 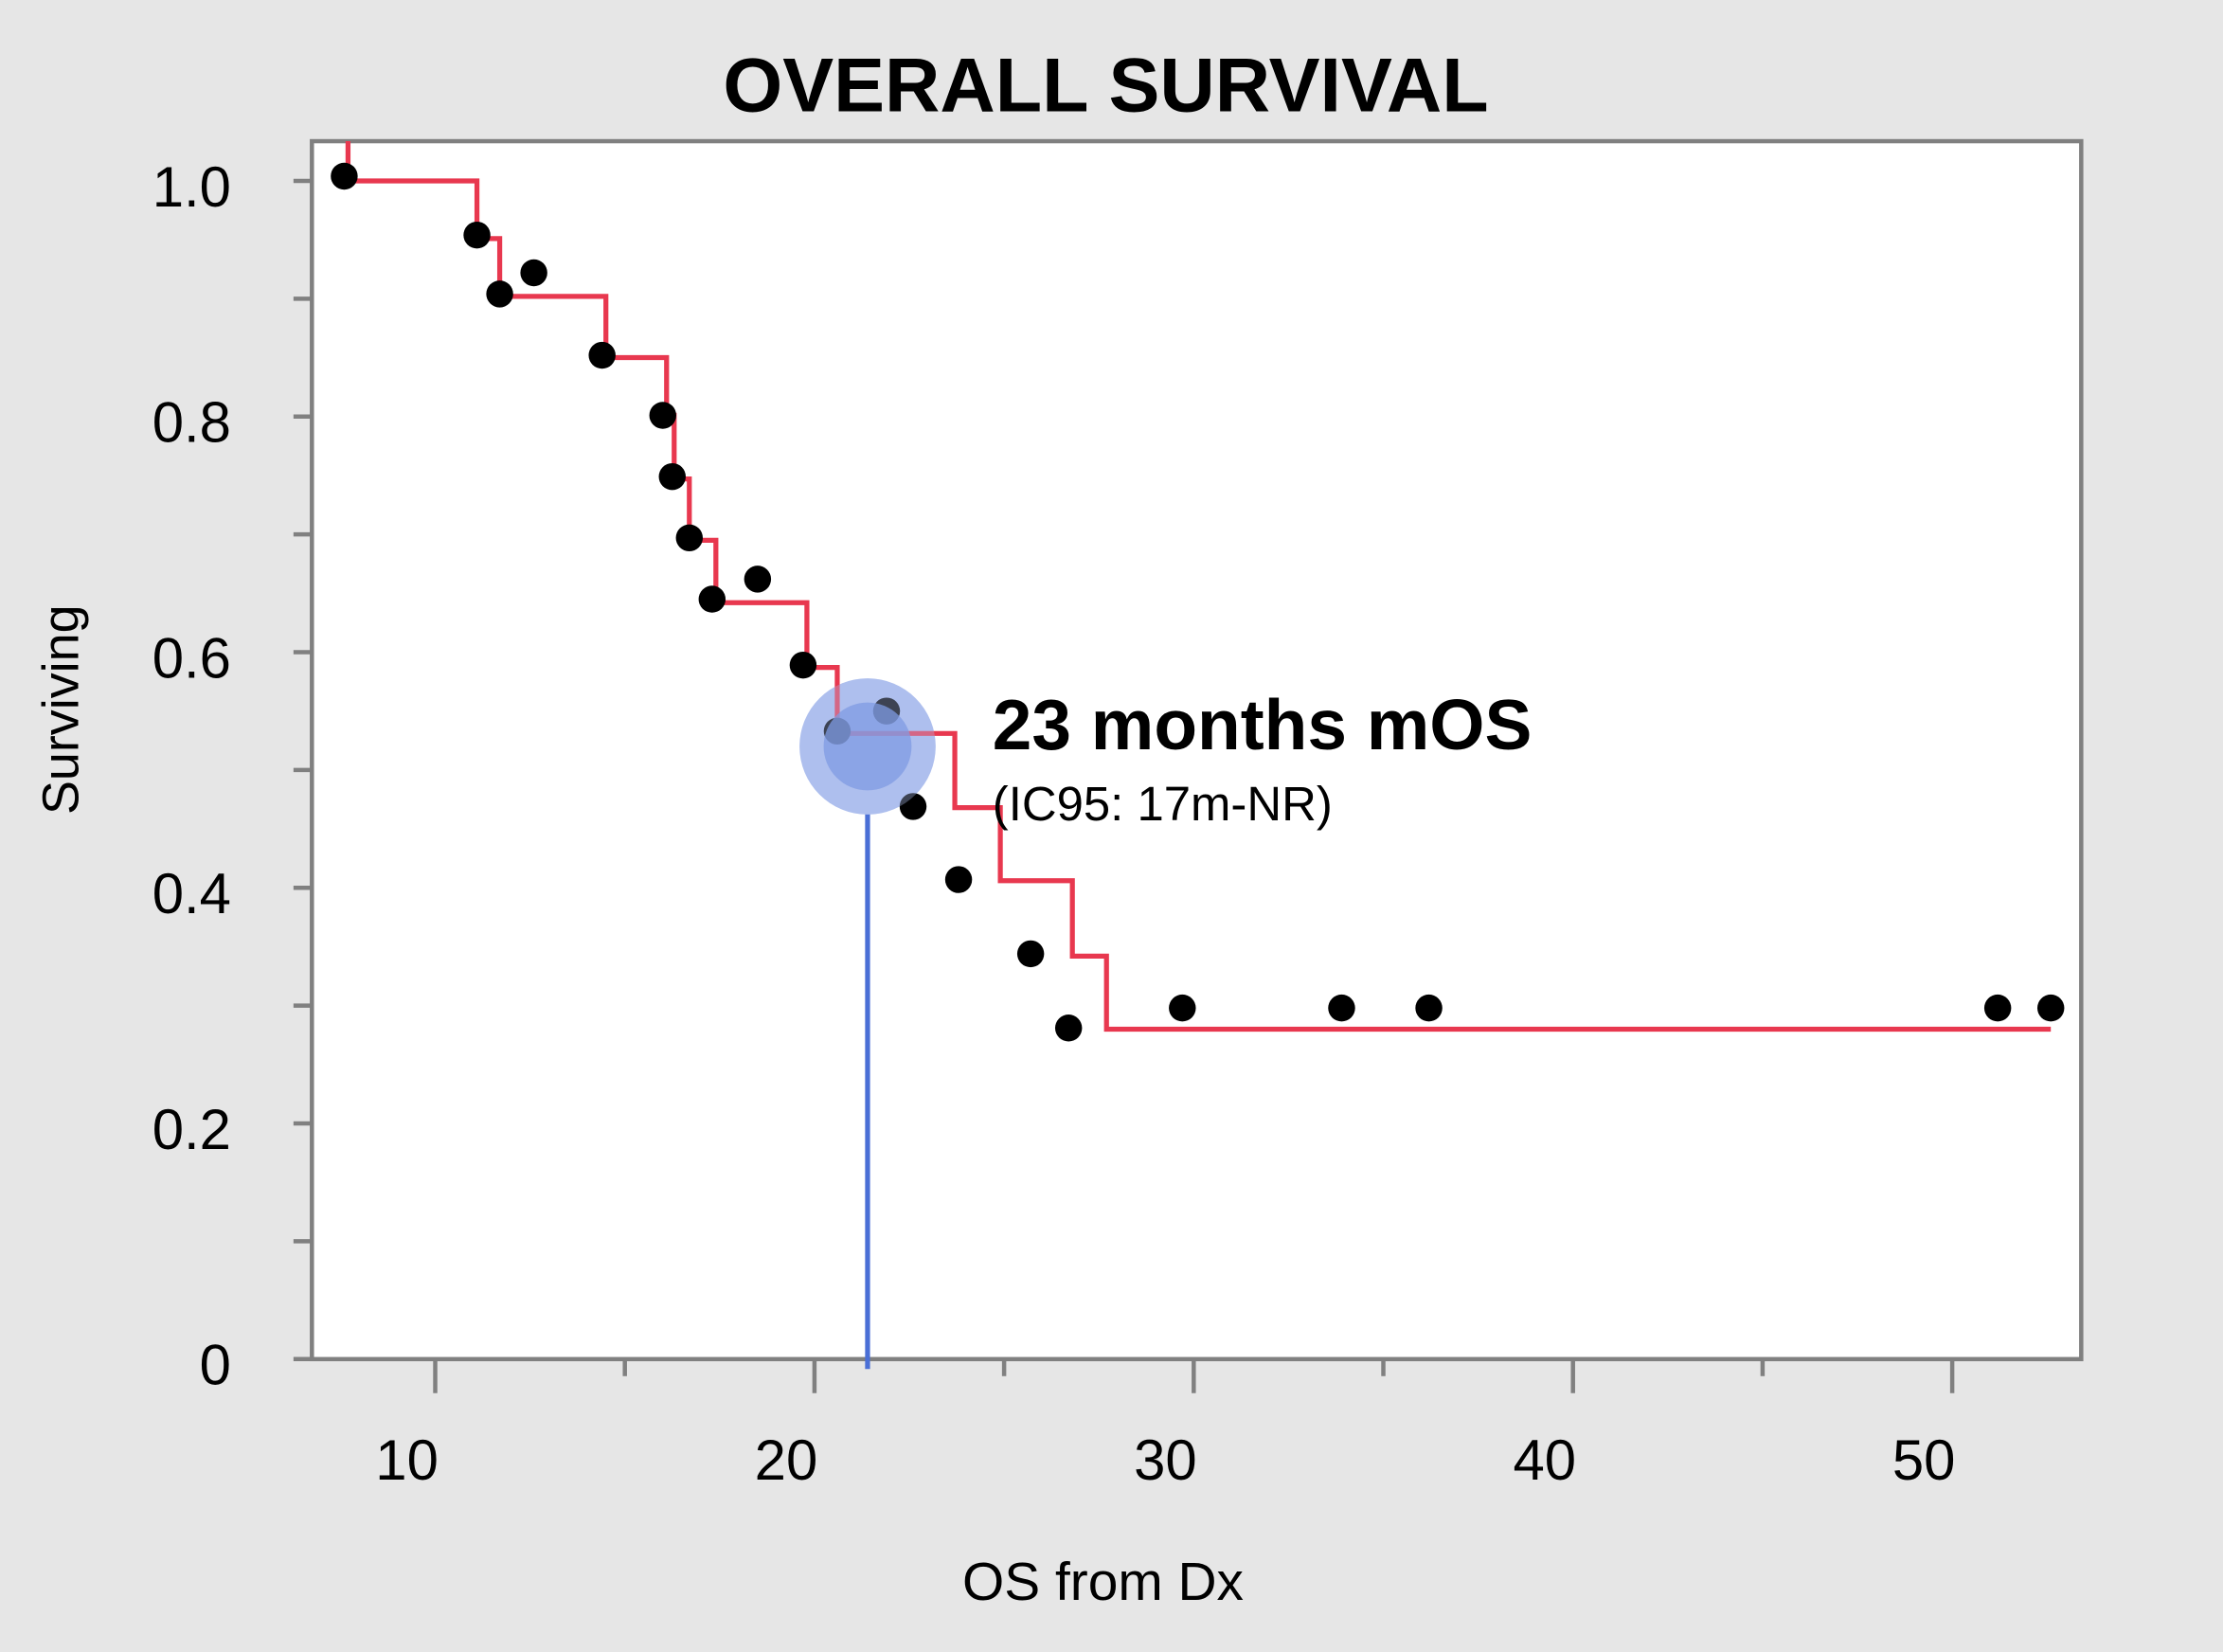 What do you see at coordinates (192, 893) in the screenshot?
I see `y-tick-label: 0.4` at bounding box center [192, 893].